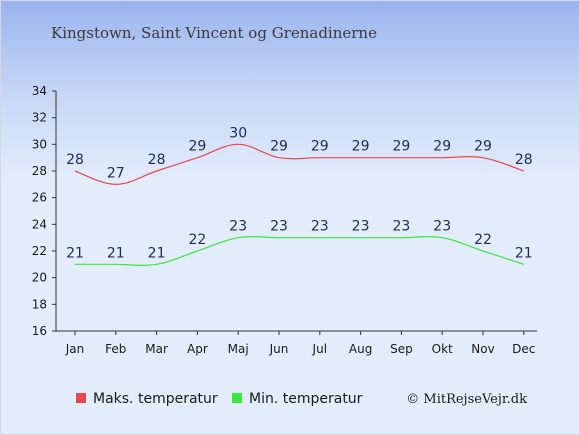  Describe the element at coordinates (319, 349) in the screenshot. I see `x-tick-label: Jul` at that location.